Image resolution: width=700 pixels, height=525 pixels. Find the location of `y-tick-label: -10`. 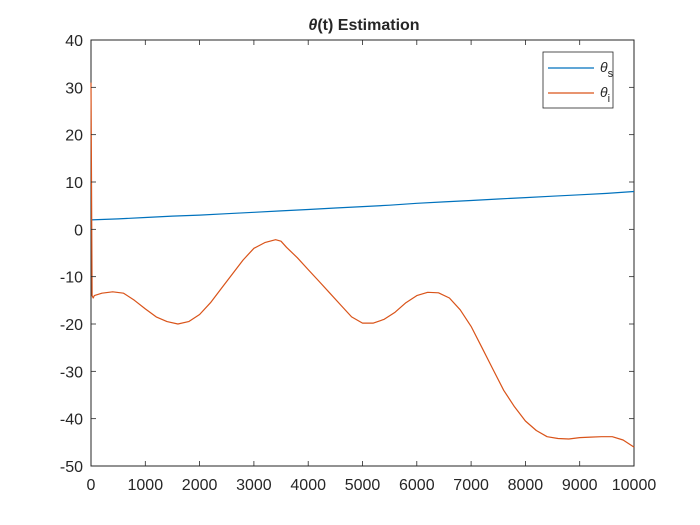

y-tick-label: -10 is located at coordinates (71, 278).